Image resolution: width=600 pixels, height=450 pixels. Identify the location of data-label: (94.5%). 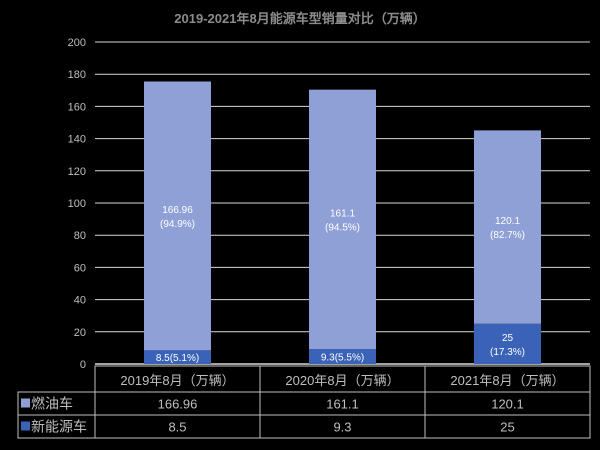
(342, 227).